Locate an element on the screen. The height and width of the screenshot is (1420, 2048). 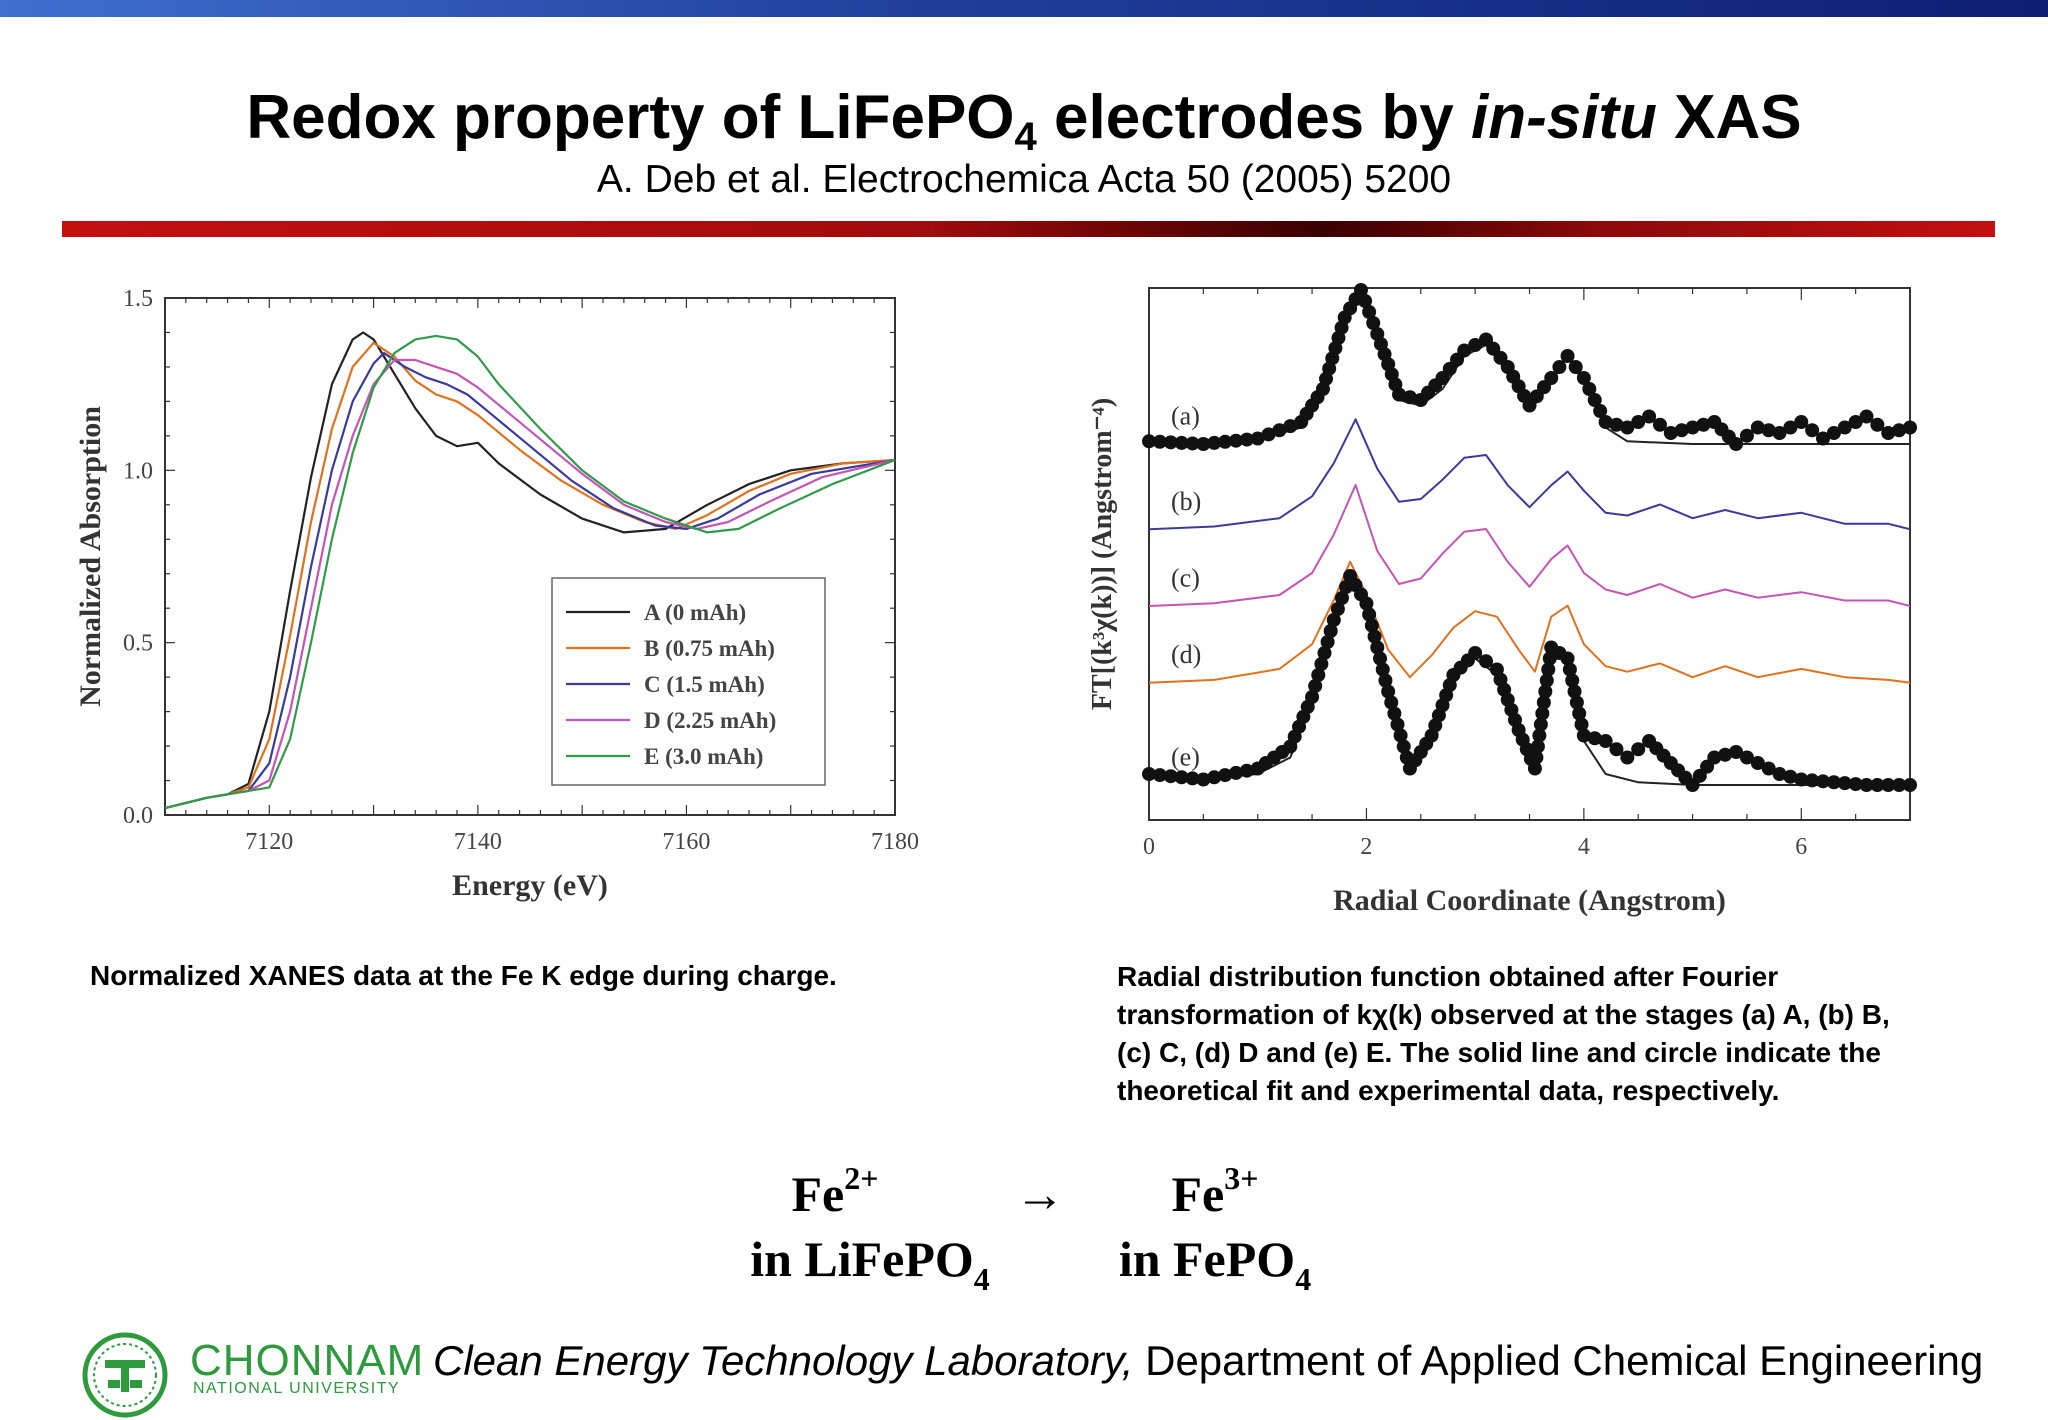
xanes-legend-label: D (2.25 mAh) is located at coordinates (710, 720).